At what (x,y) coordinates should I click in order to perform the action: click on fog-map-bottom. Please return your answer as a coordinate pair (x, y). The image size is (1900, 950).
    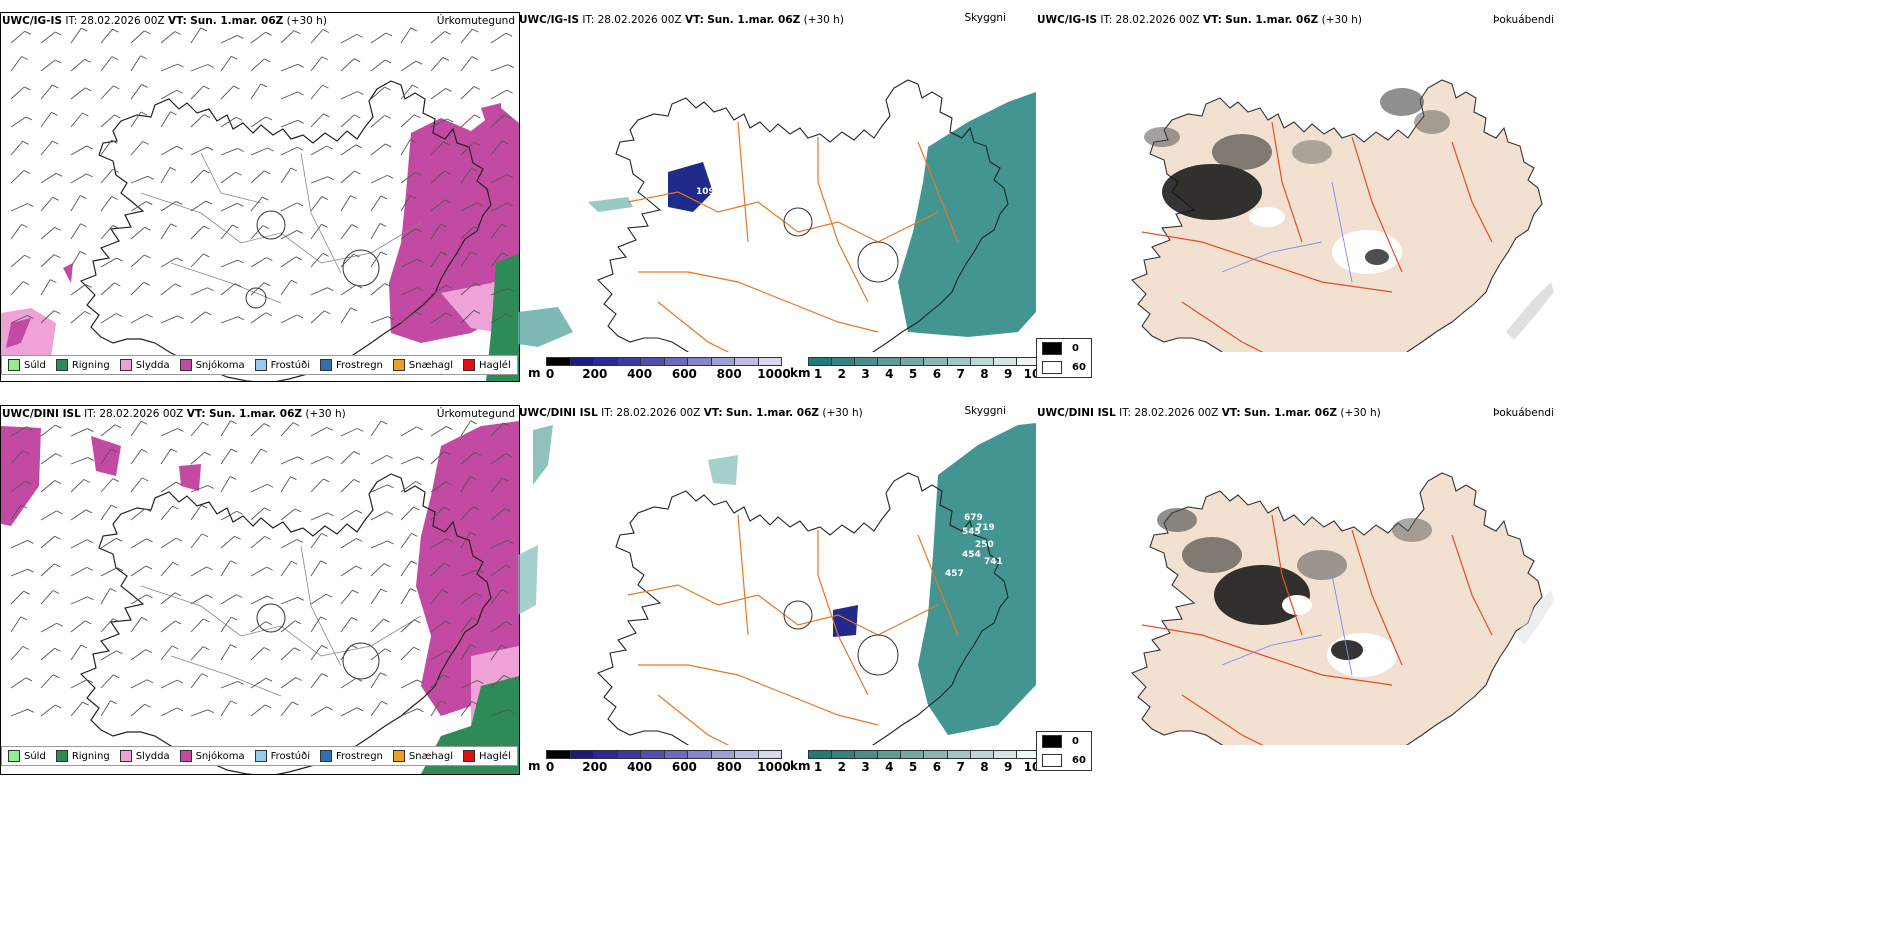
    Looking at the image, I should click on (1342, 608).